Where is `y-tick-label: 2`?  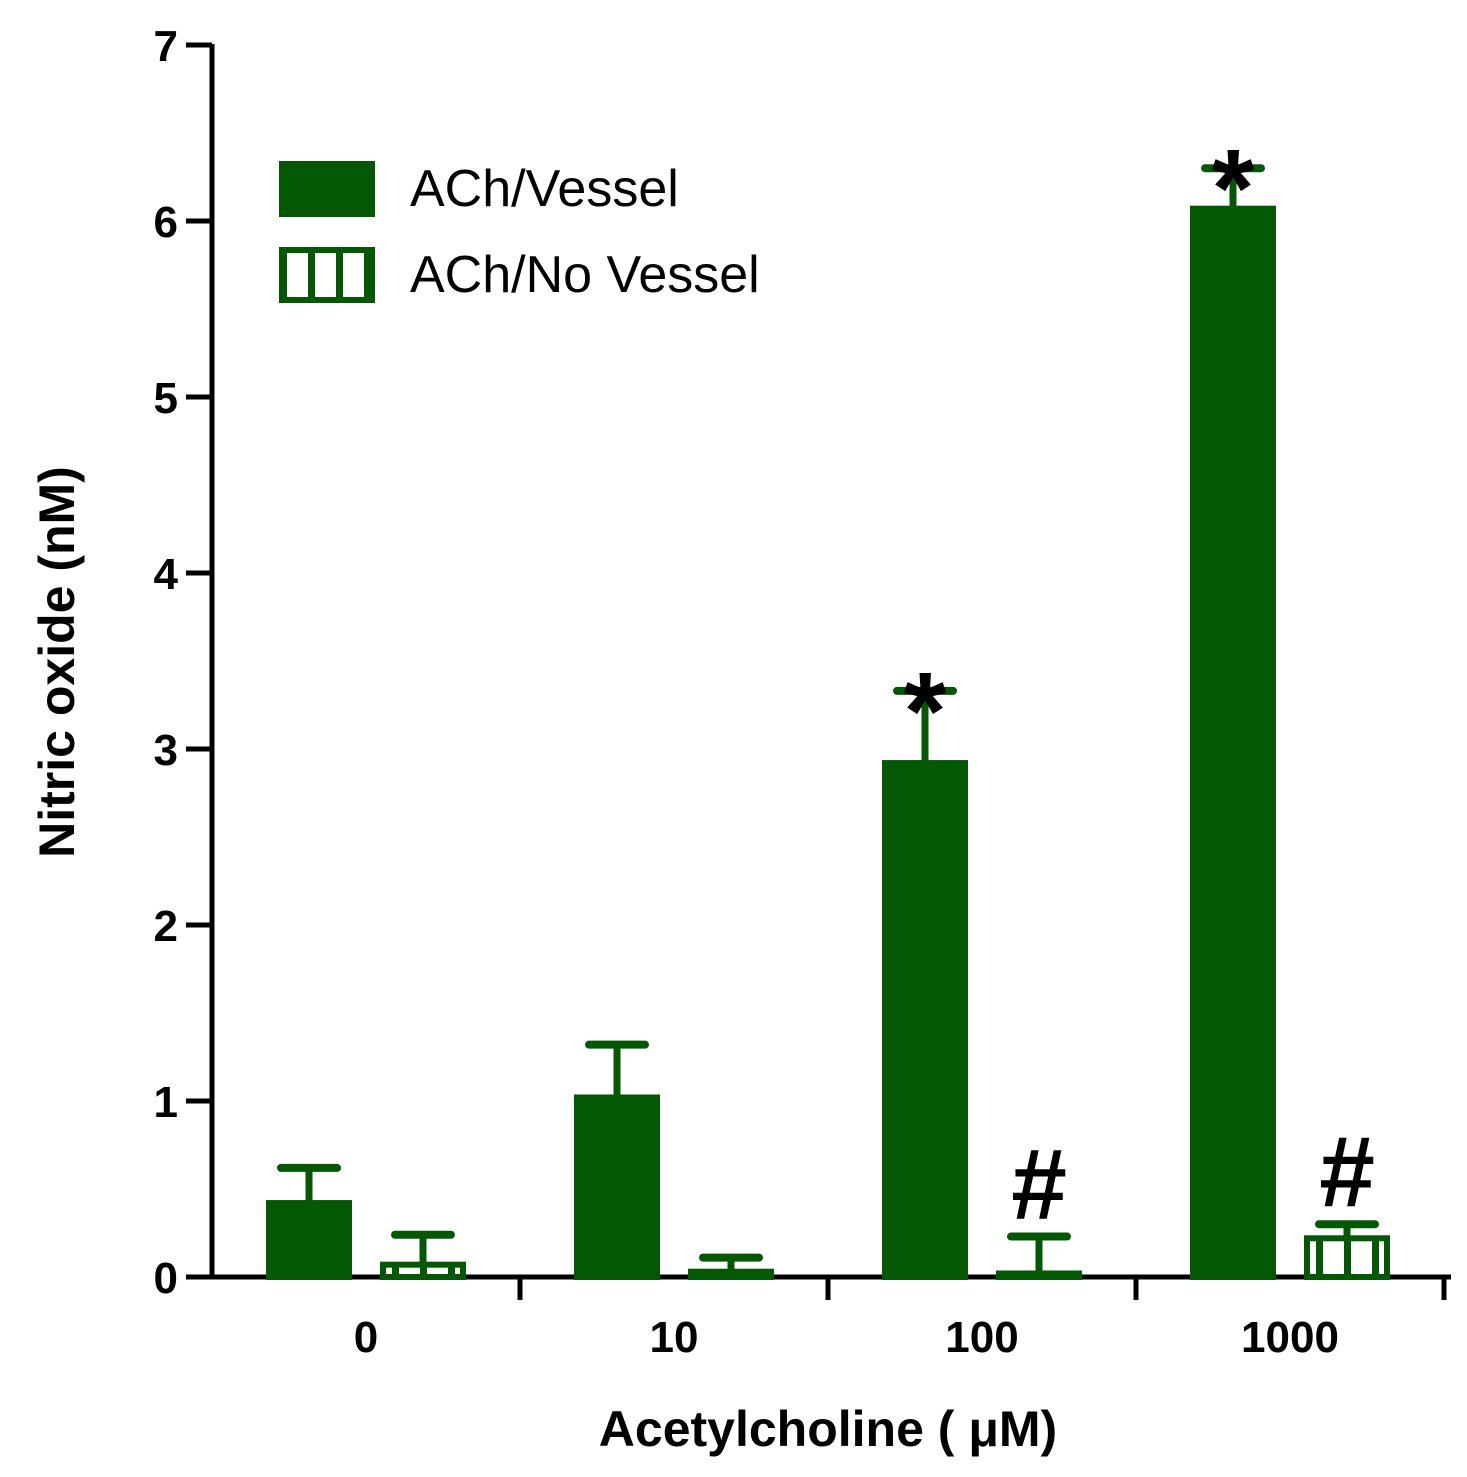
y-tick-label: 2 is located at coordinates (166, 926).